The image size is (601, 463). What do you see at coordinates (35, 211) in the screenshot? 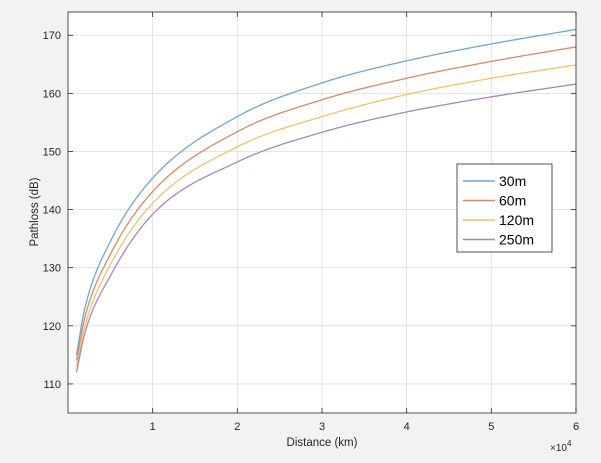
I see `y-axis-label: Pathloss (dB)` at bounding box center [35, 211].